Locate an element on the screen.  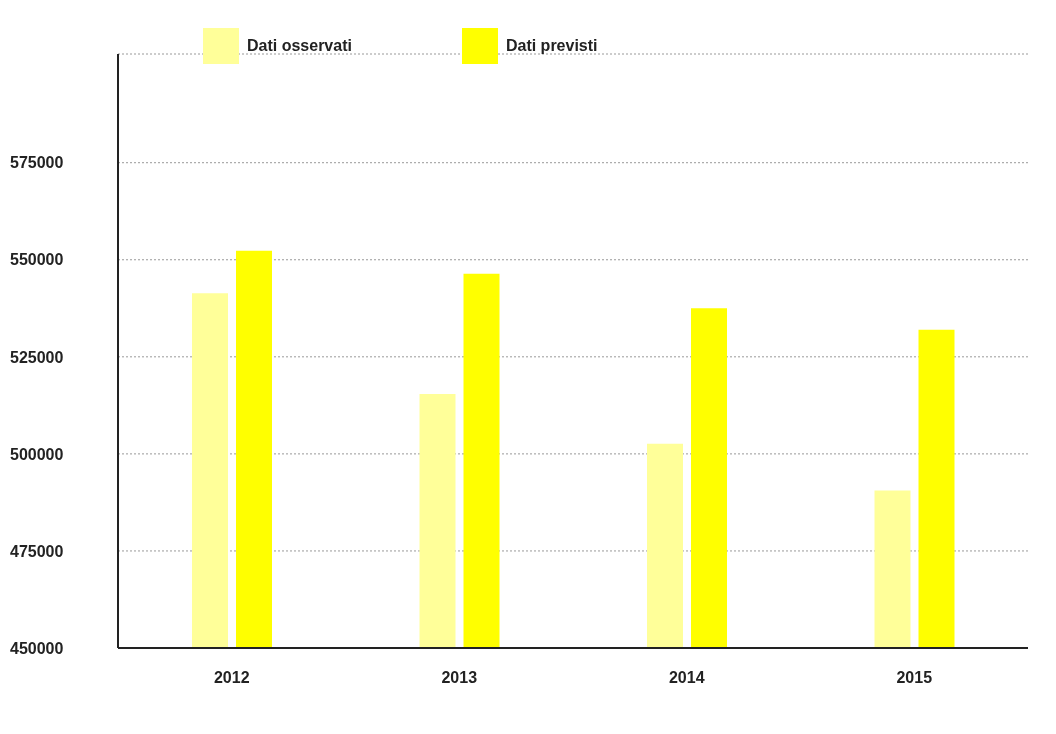
y-tick-label: 500000 is located at coordinates (37, 454).